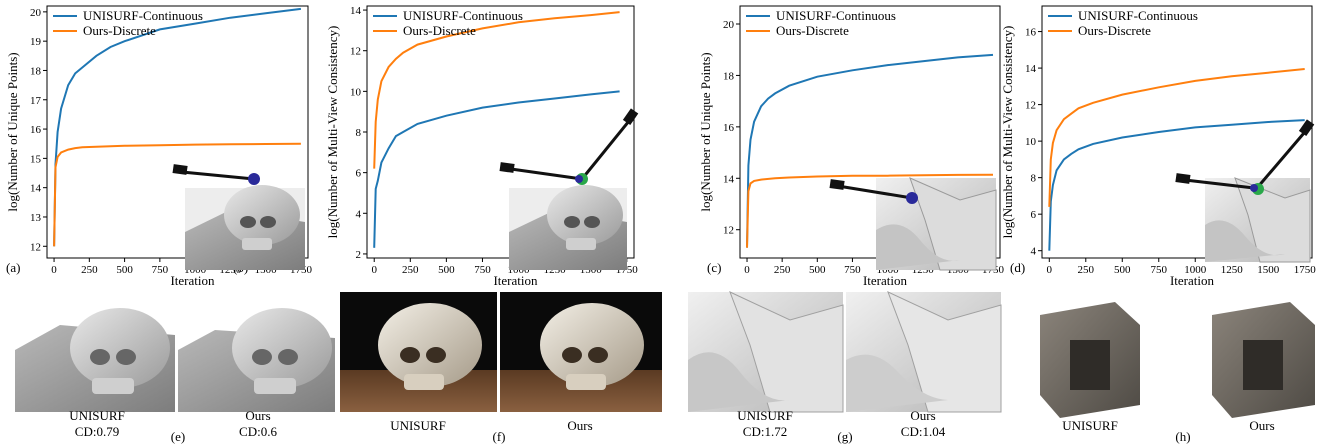 The height and width of the screenshot is (448, 1335). What do you see at coordinates (1305, 270) in the screenshot?
I see `x-tick-label: 1750` at bounding box center [1305, 270].